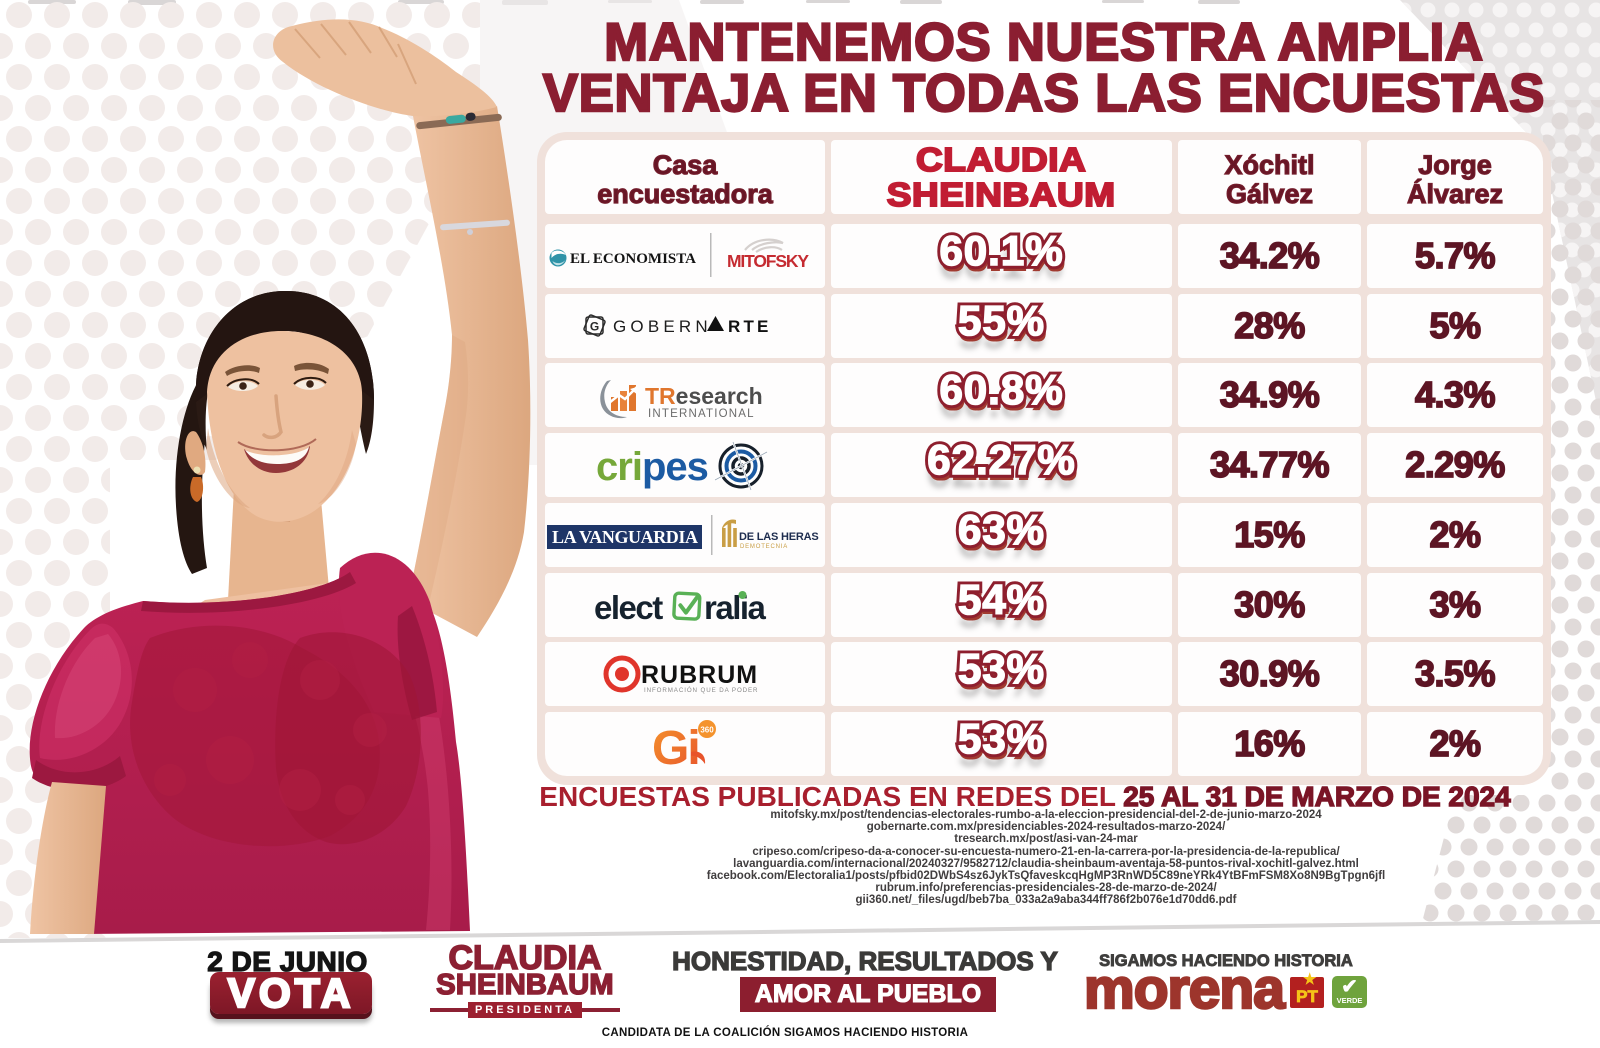 This screenshot has height=1048, width=1600. What do you see at coordinates (764, 547) in the screenshot?
I see `svg-text: DEMOTECNIA` at bounding box center [764, 547].